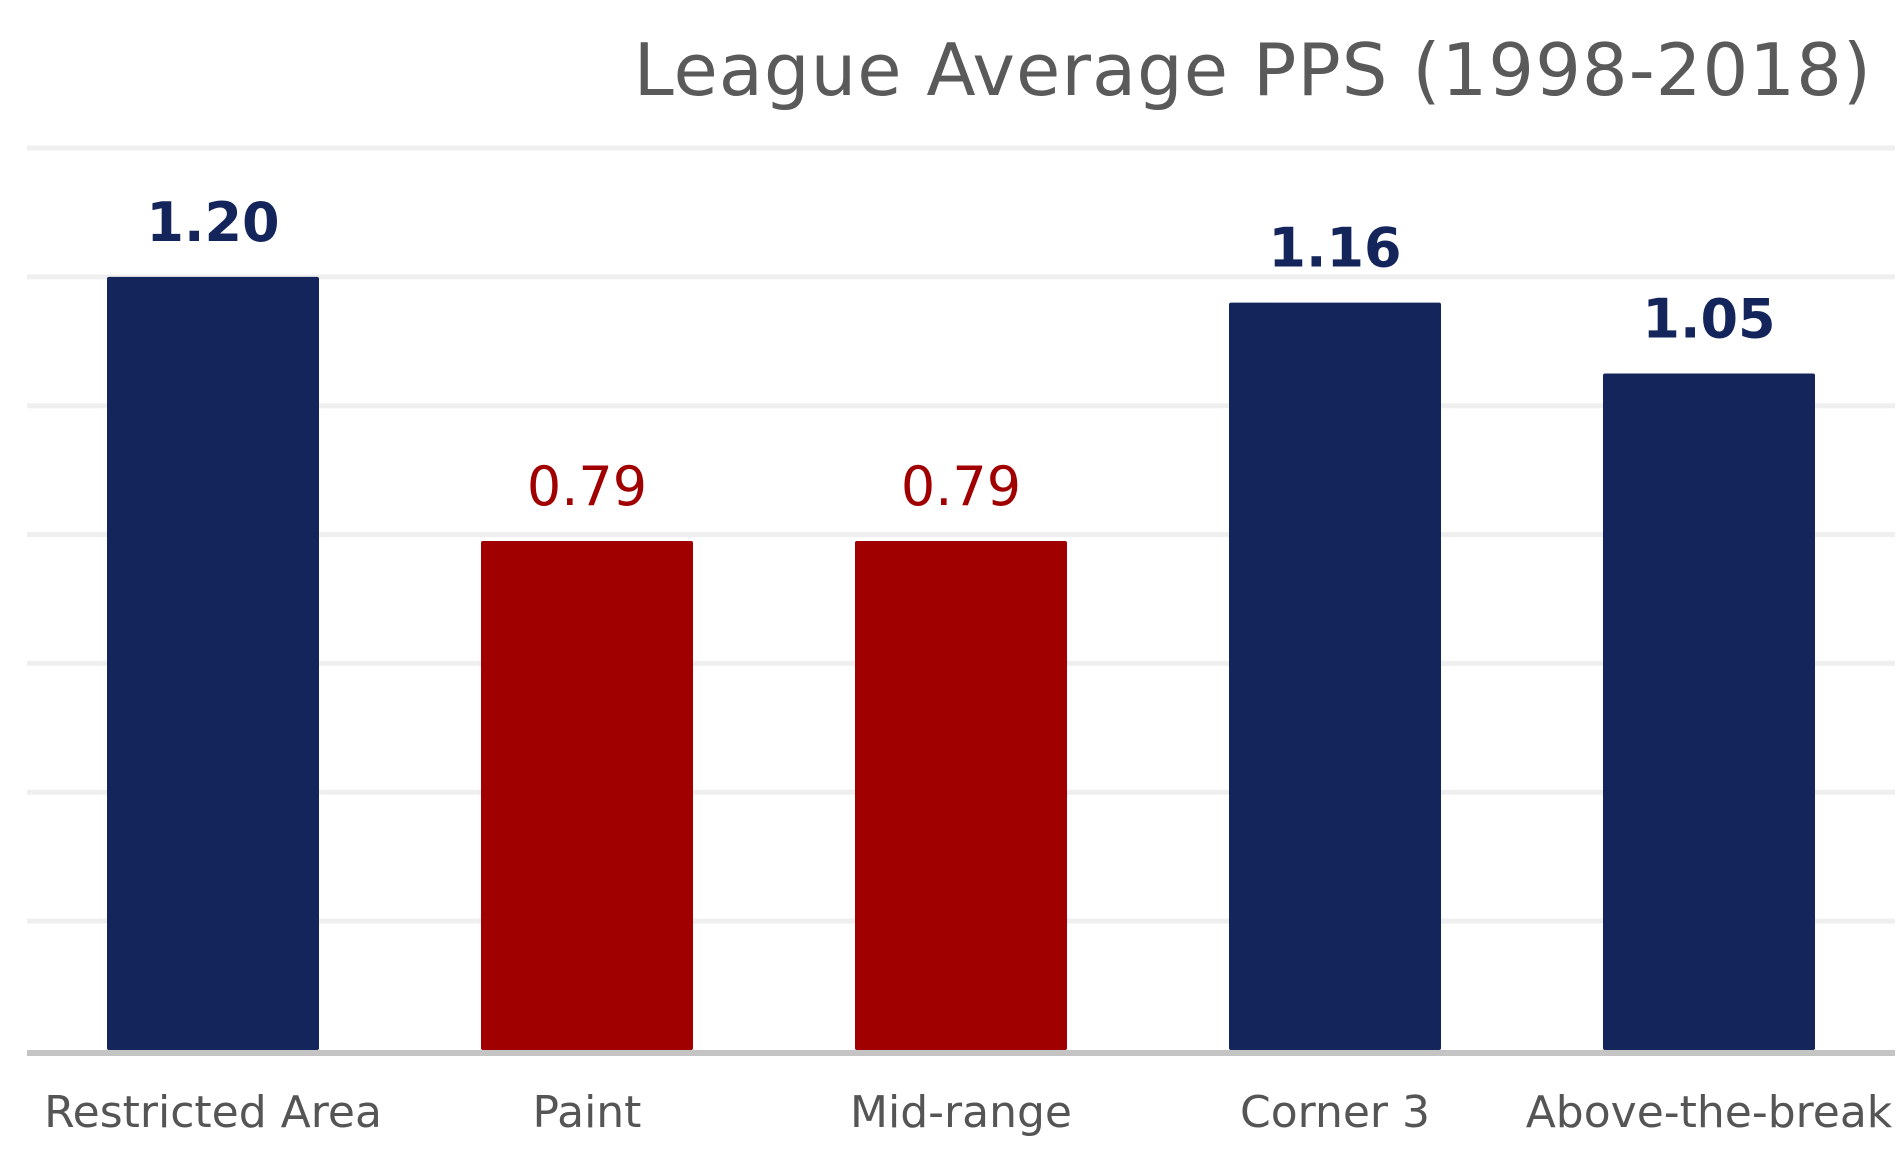 This screenshot has height=1161, width=1900. What do you see at coordinates (1709, 1112) in the screenshot?
I see `x-tick-label-above-the-break: Above-the-break` at bounding box center [1709, 1112].